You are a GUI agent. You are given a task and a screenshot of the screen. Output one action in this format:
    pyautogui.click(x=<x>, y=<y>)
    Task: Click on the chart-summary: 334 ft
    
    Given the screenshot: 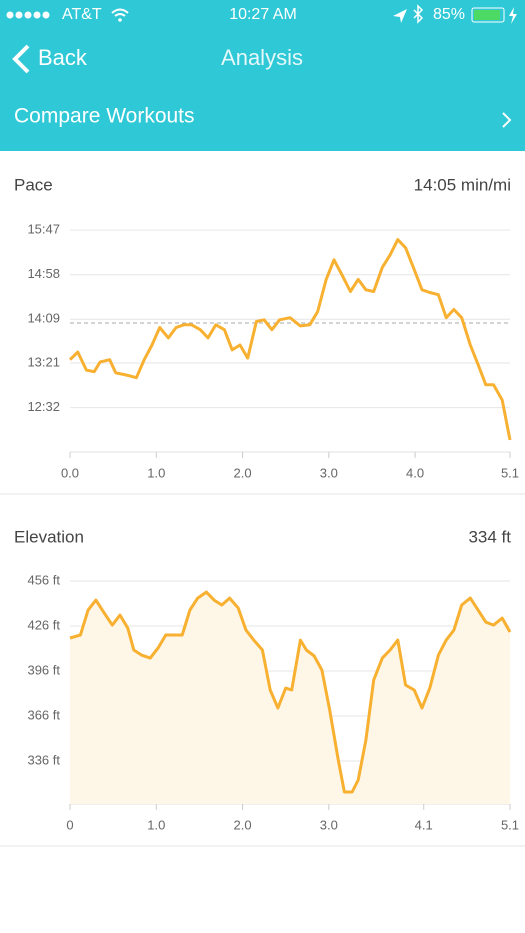 What is the action you would take?
    pyautogui.click(x=489, y=536)
    